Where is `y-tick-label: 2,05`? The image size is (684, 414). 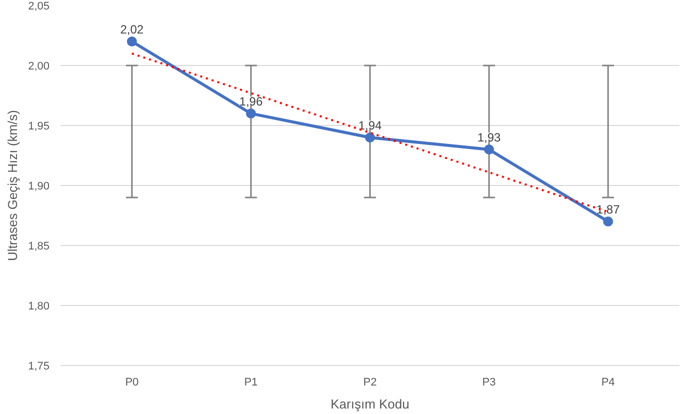 y-tick-label: 2,05 is located at coordinates (39, 6).